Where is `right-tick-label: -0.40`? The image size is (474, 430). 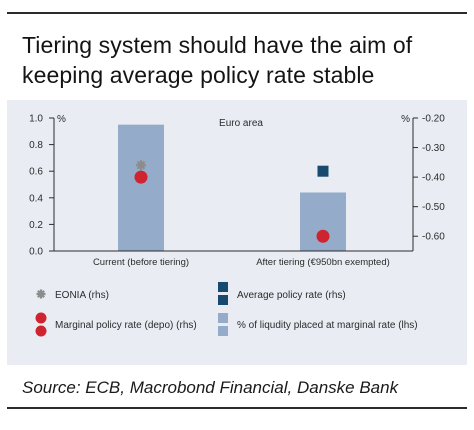
right-tick-label: -0.40 is located at coordinates (433, 178).